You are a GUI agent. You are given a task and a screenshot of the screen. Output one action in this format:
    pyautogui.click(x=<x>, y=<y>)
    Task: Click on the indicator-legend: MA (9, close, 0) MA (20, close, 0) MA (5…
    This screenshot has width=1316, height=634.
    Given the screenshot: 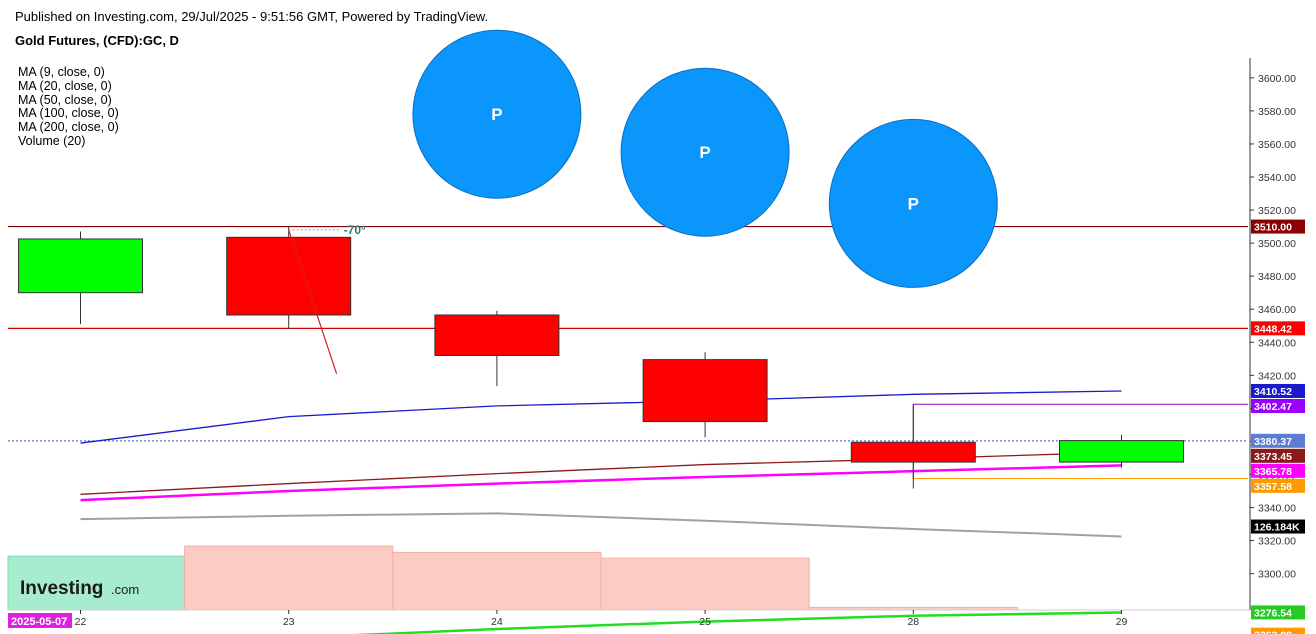 What is the action you would take?
    pyautogui.click(x=68, y=107)
    